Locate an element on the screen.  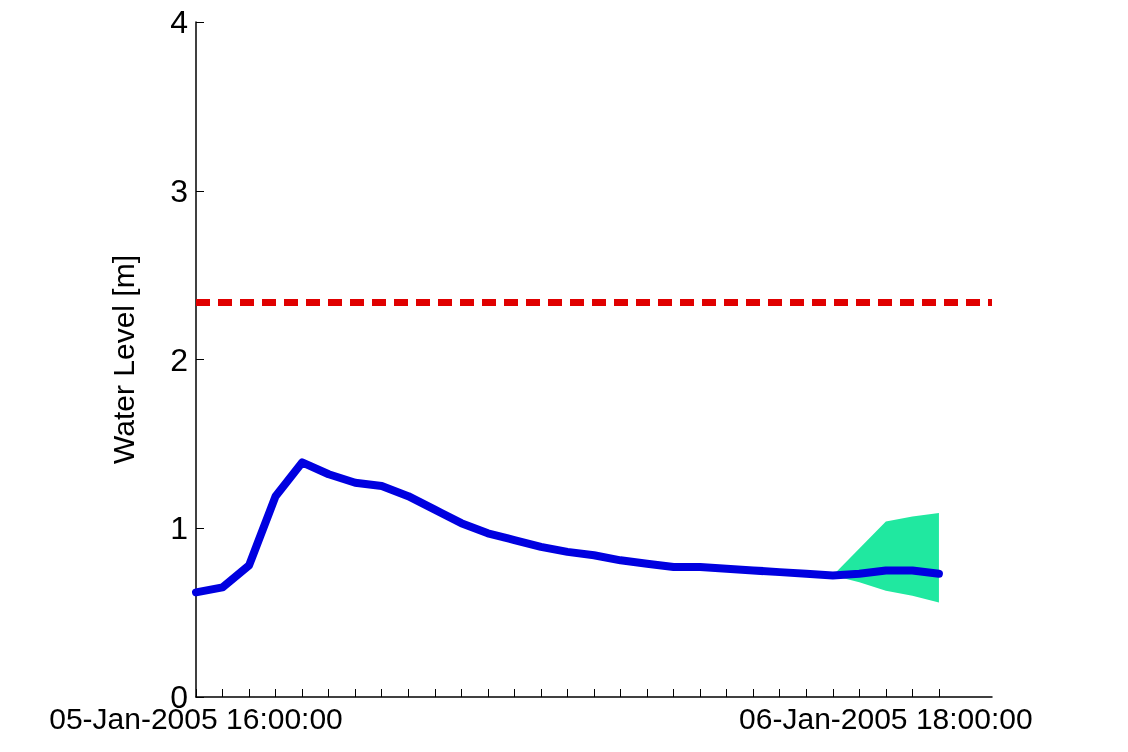
y-tick-label: 2 is located at coordinates (179, 359).